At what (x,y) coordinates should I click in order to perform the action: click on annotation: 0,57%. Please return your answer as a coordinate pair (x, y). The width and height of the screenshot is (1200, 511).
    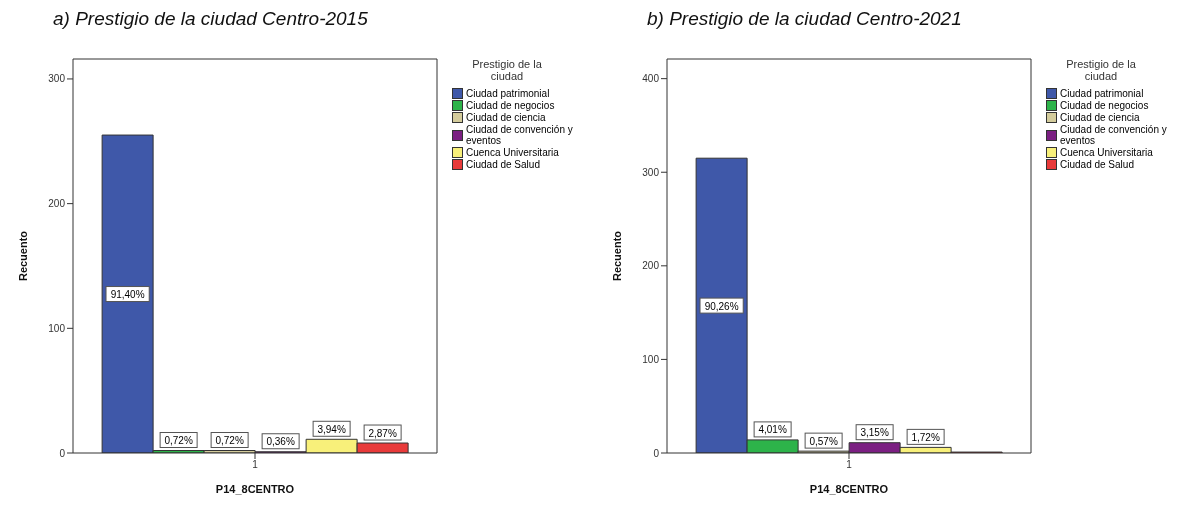
    Looking at the image, I should click on (823, 441).